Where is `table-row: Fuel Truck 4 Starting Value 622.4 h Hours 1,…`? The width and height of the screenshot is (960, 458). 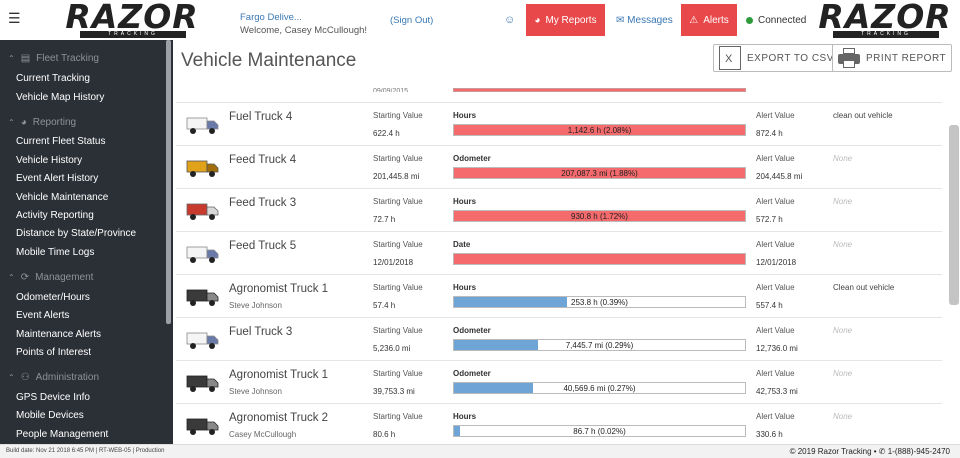
table-row: Fuel Truck 4 Starting Value 622.4 h Hours 1,… is located at coordinates (559, 124).